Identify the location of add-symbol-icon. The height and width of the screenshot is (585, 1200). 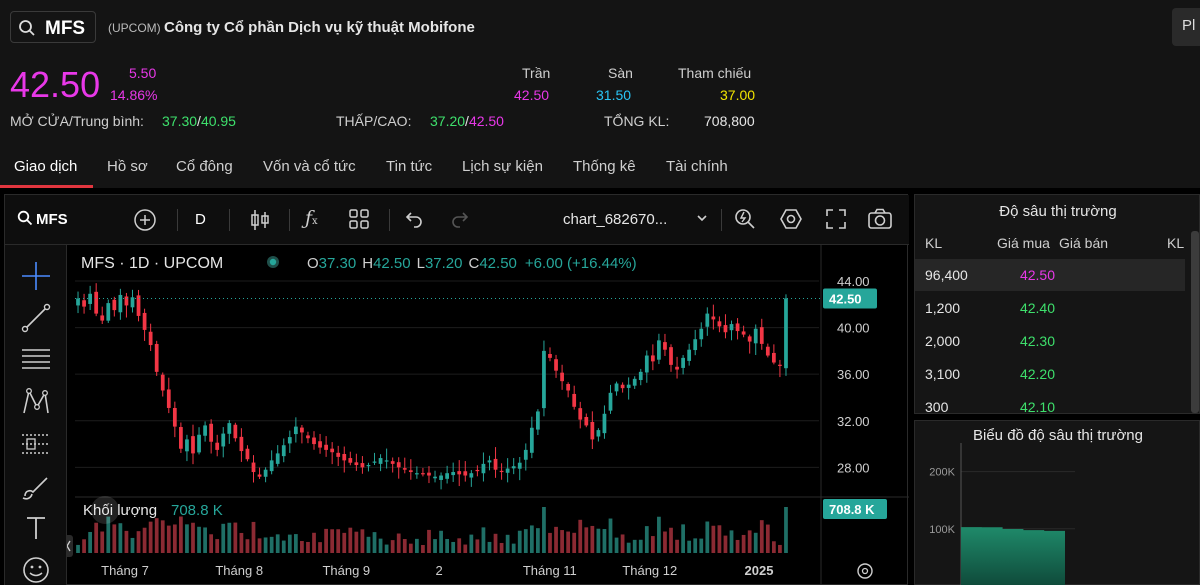
(145, 222).